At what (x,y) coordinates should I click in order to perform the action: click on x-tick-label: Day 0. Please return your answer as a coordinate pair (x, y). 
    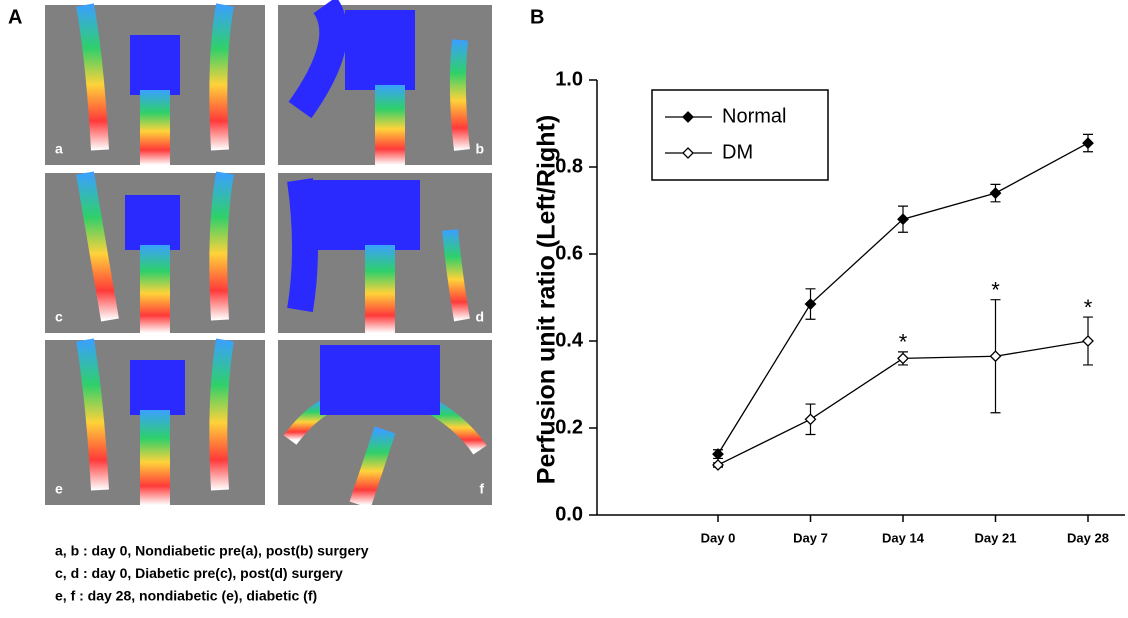
    Looking at the image, I should click on (718, 537).